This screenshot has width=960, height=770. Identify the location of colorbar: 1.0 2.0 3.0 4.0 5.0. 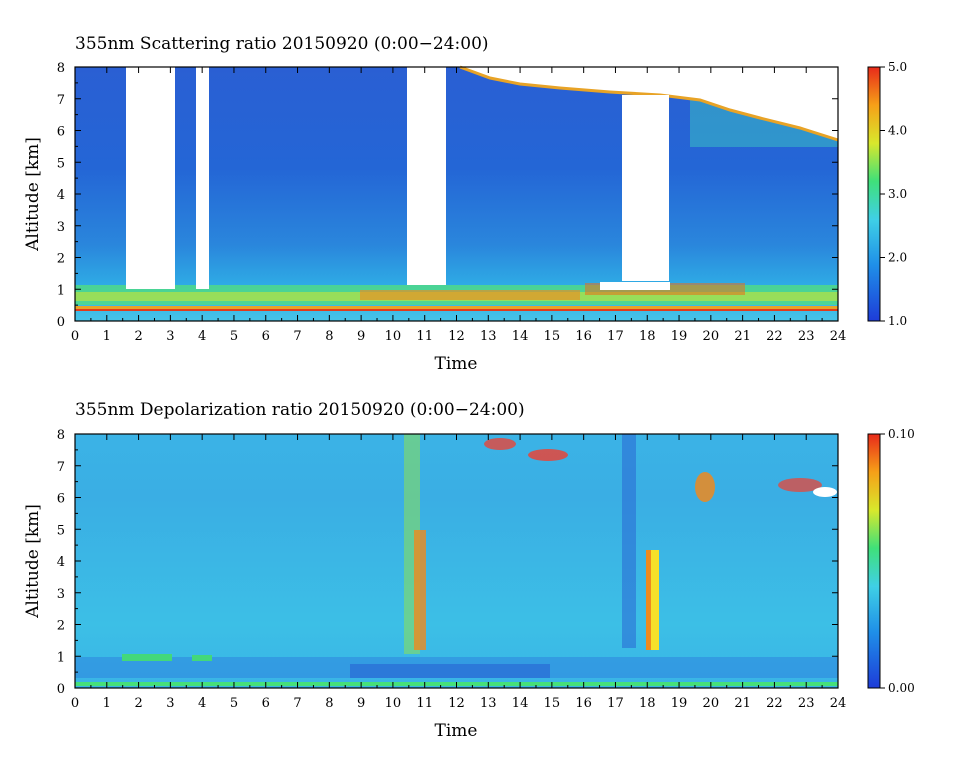
(887, 194).